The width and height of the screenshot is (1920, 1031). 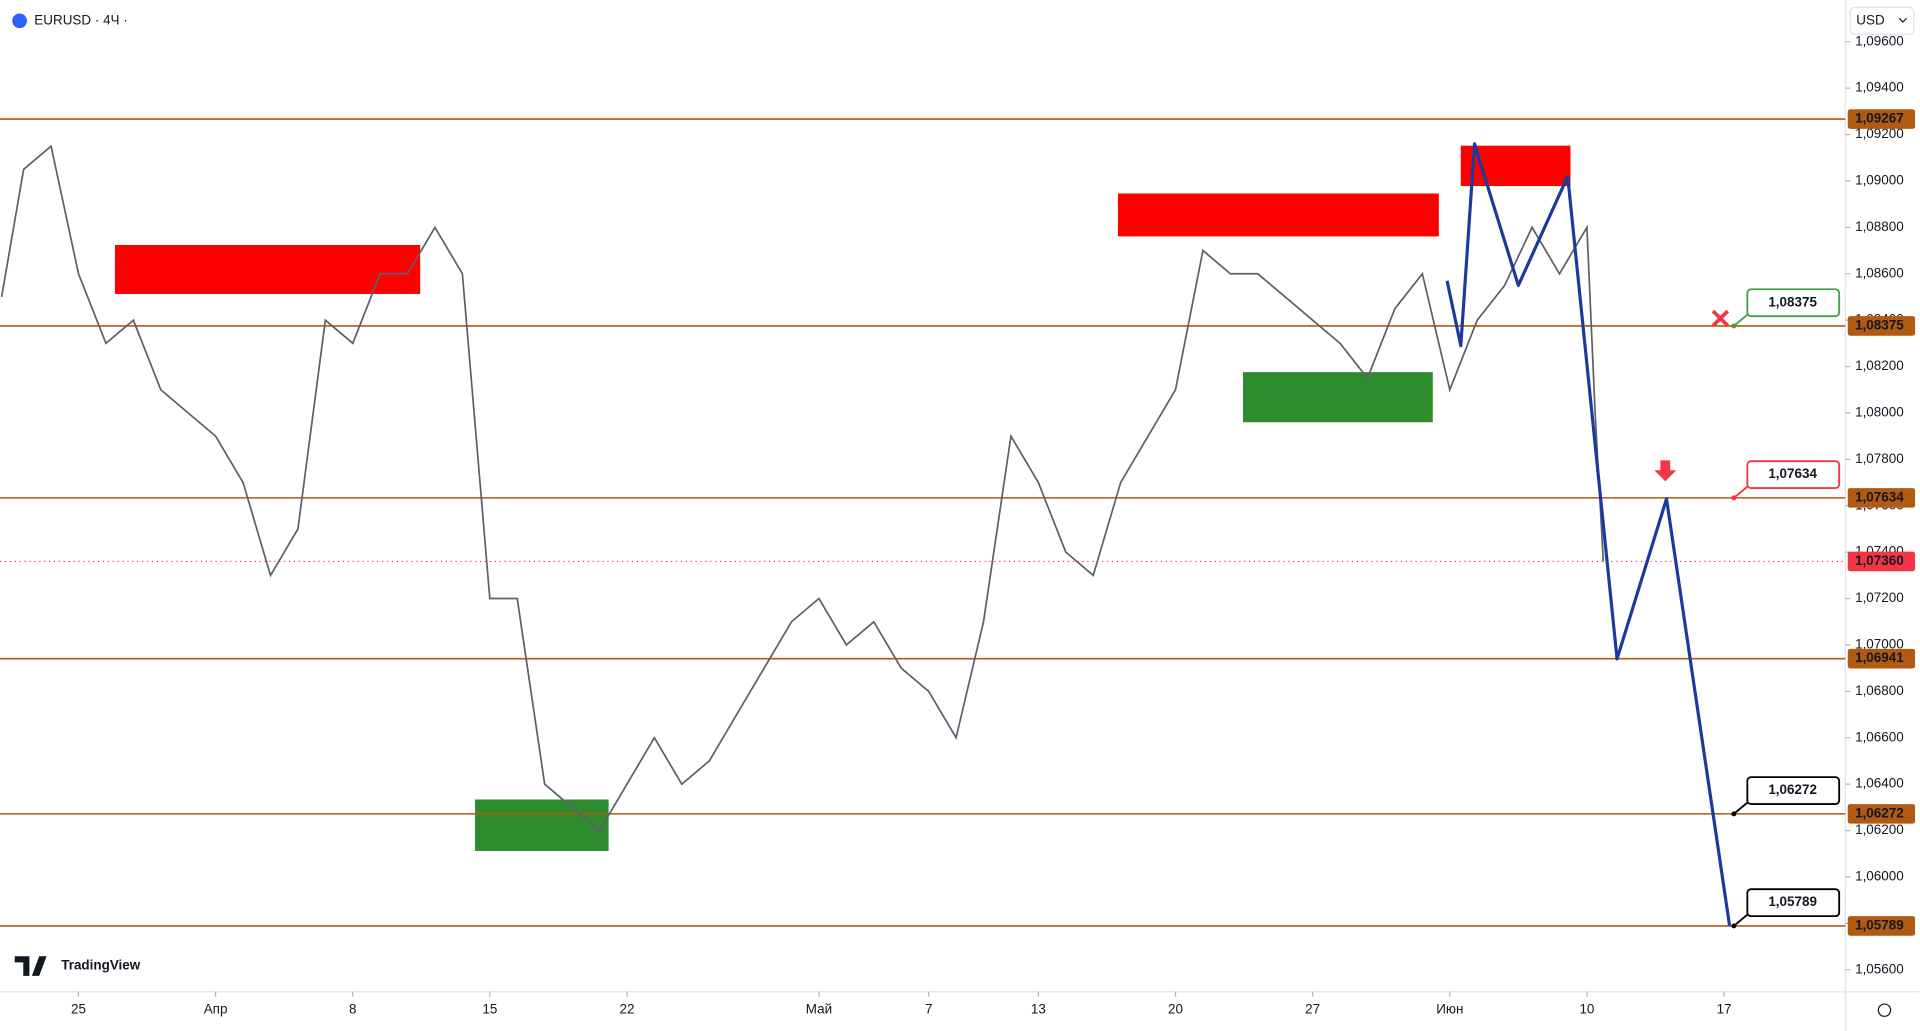 What do you see at coordinates (1879, 226) in the screenshot?
I see `y-tick-label: 1,08800` at bounding box center [1879, 226].